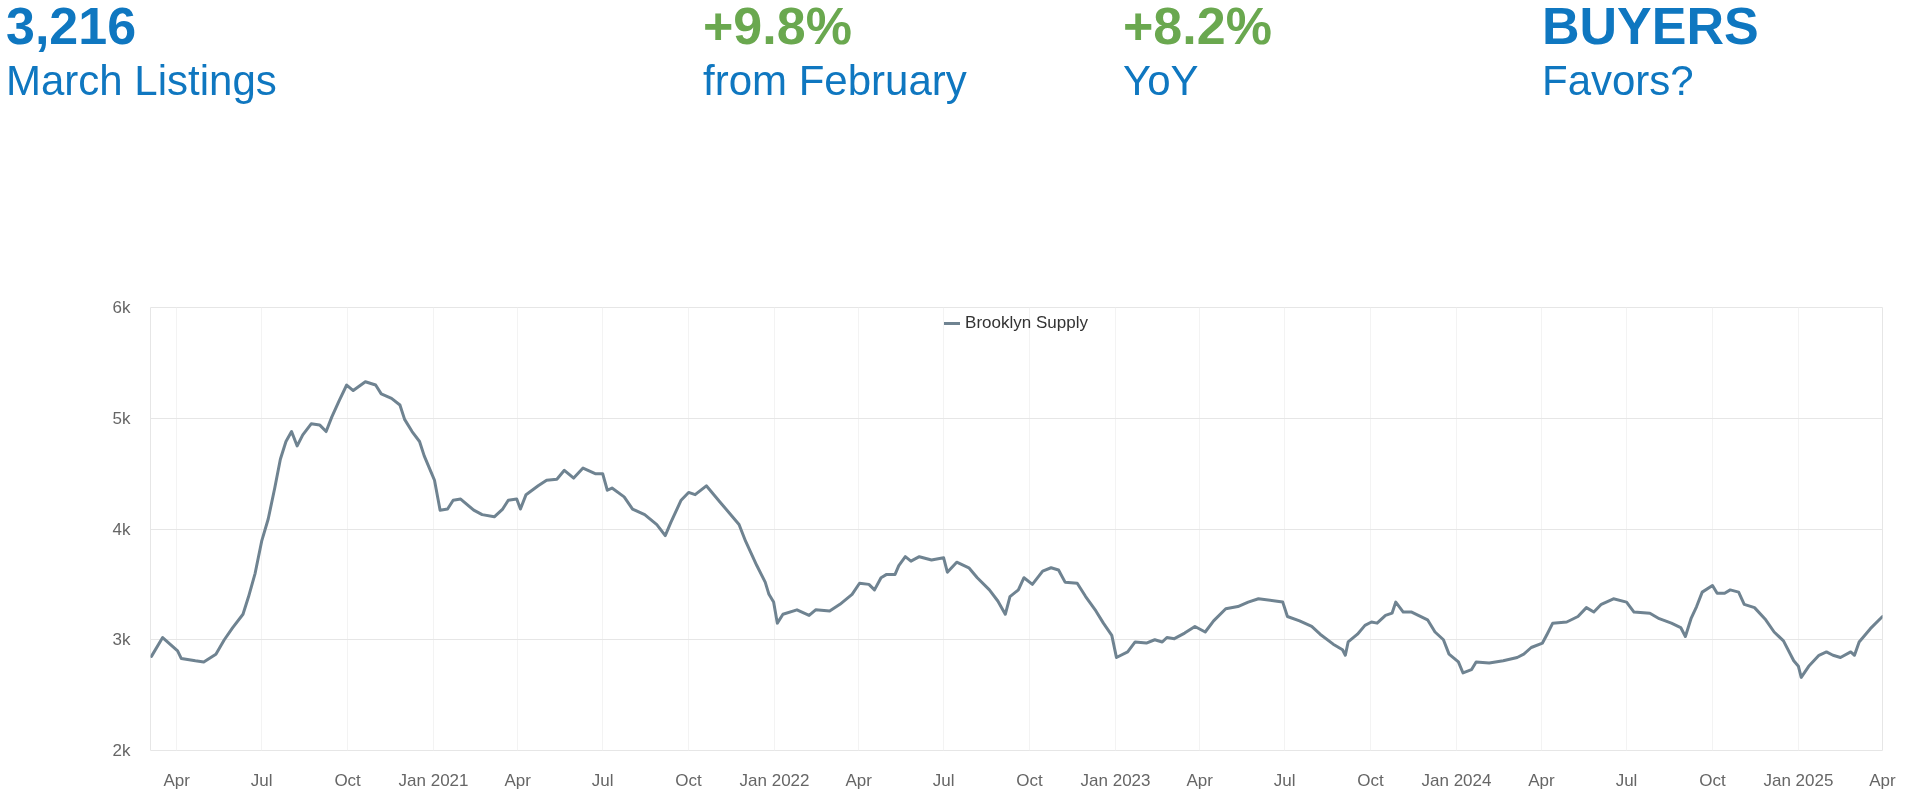 This screenshot has width=1920, height=803. Describe the element at coordinates (835, 80) in the screenshot. I see `text: from February` at that location.